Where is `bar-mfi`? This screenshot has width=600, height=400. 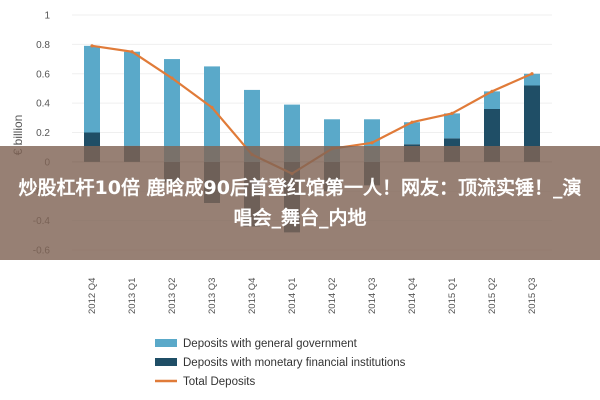
bar-mfi is located at coordinates (532, 123).